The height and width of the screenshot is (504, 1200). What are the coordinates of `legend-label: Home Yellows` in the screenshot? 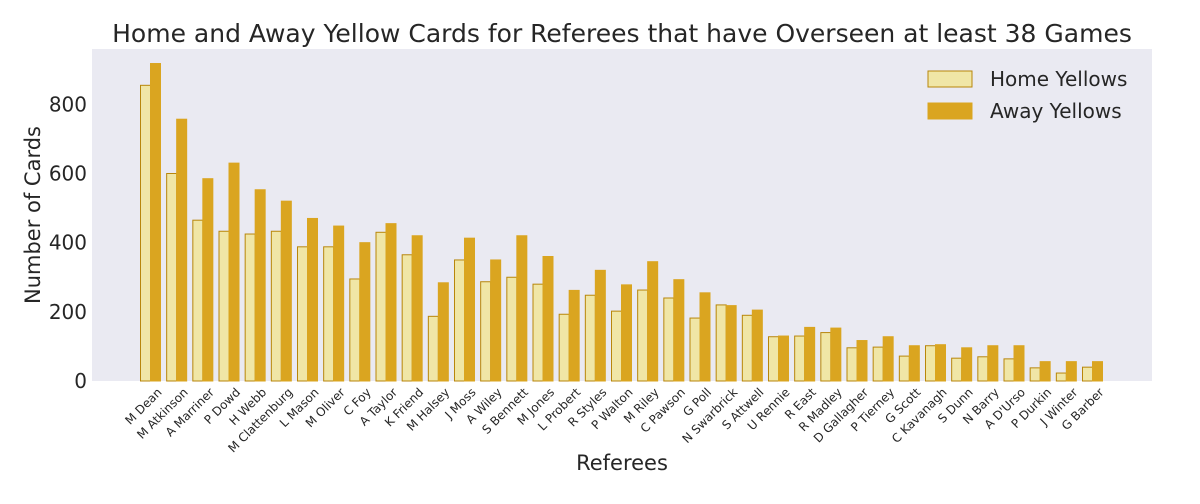 It's located at (1058, 79).